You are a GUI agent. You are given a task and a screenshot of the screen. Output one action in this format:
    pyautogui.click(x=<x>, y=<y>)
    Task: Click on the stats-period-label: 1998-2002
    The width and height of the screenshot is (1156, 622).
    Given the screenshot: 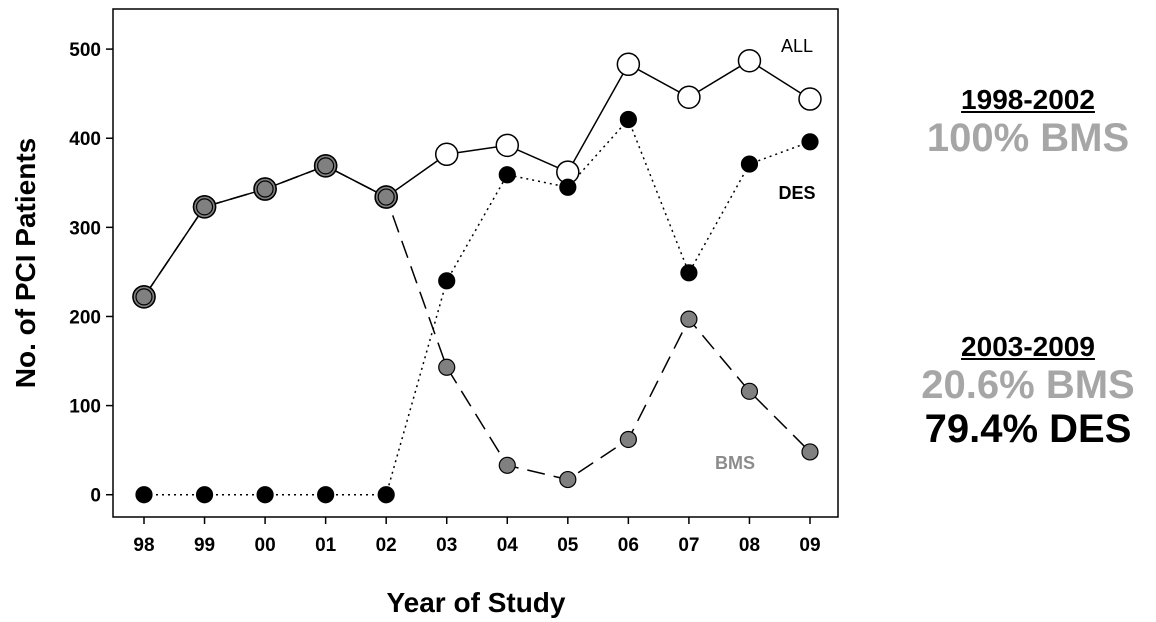 What is the action you would take?
    pyautogui.click(x=1028, y=100)
    